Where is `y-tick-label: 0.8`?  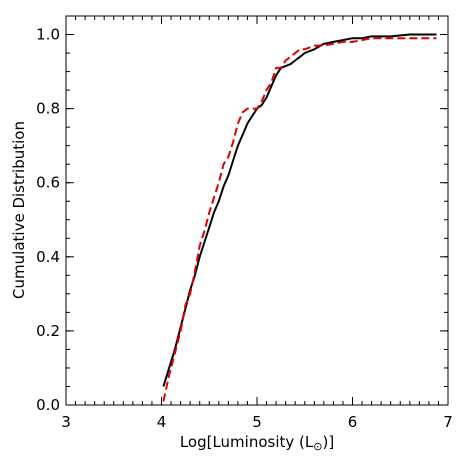 y-tick-label: 0.8 is located at coordinates (48, 109).